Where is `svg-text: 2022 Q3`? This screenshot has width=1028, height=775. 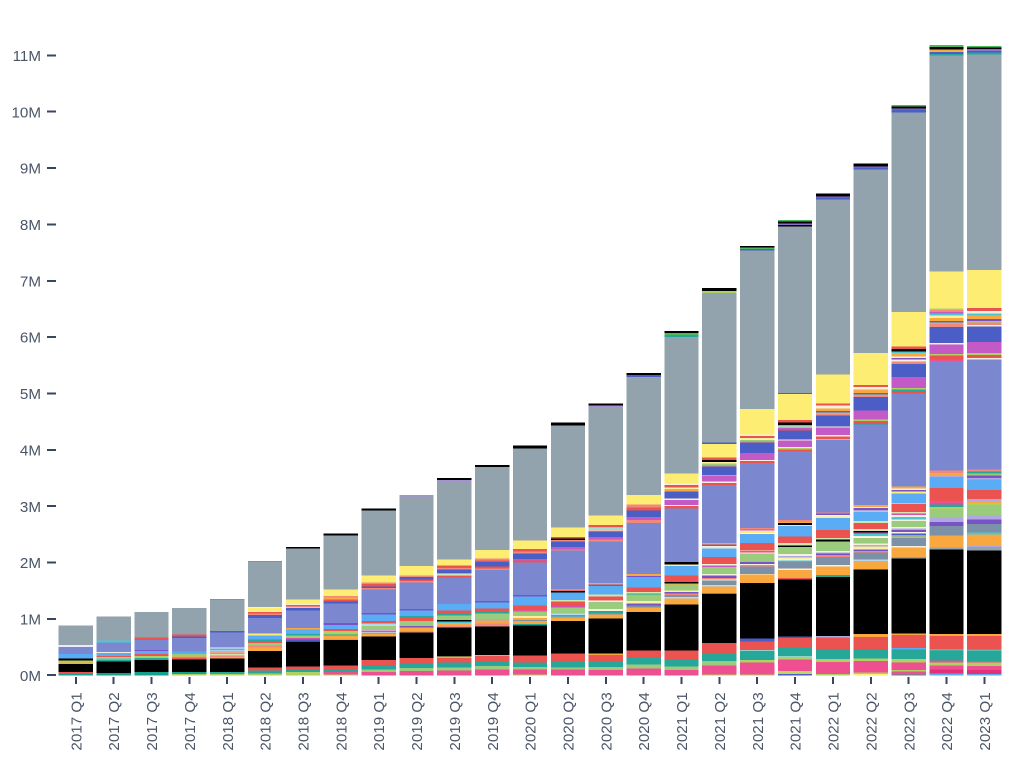 svg-text: 2022 Q3 is located at coordinates (909, 721).